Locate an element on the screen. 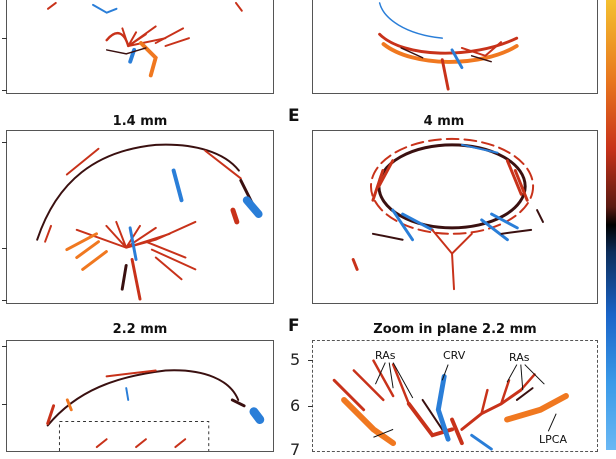 The width and height of the screenshot is (616, 459). panel-top-left is located at coordinates (140, 47).